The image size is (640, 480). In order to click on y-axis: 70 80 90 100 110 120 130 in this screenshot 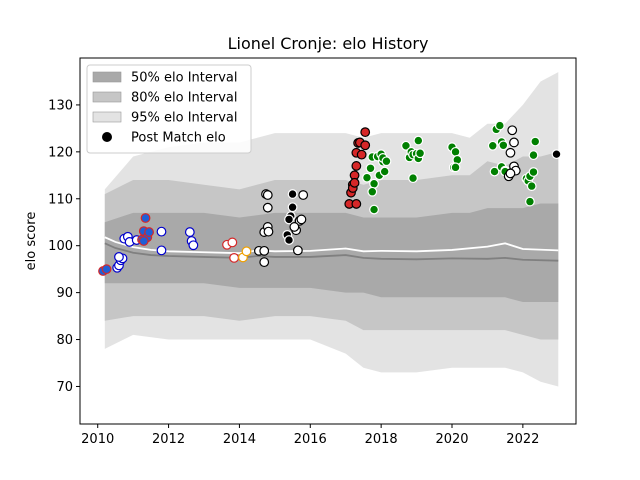, I will do `click(64, 246)`.